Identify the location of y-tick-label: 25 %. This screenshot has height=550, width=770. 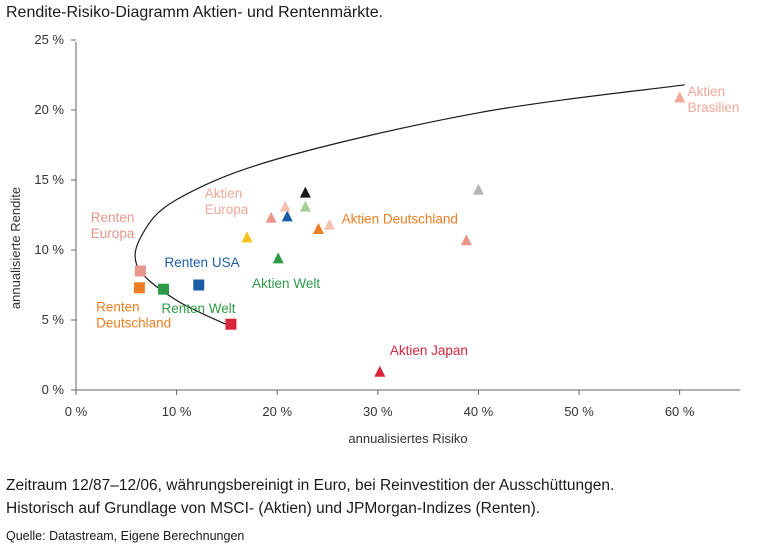
(49, 39).